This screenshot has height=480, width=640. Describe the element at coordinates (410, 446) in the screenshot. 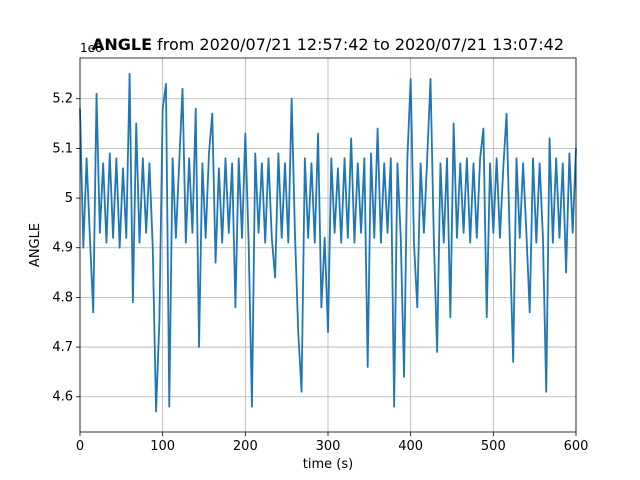

I see `x-tick-label: 400` at that location.